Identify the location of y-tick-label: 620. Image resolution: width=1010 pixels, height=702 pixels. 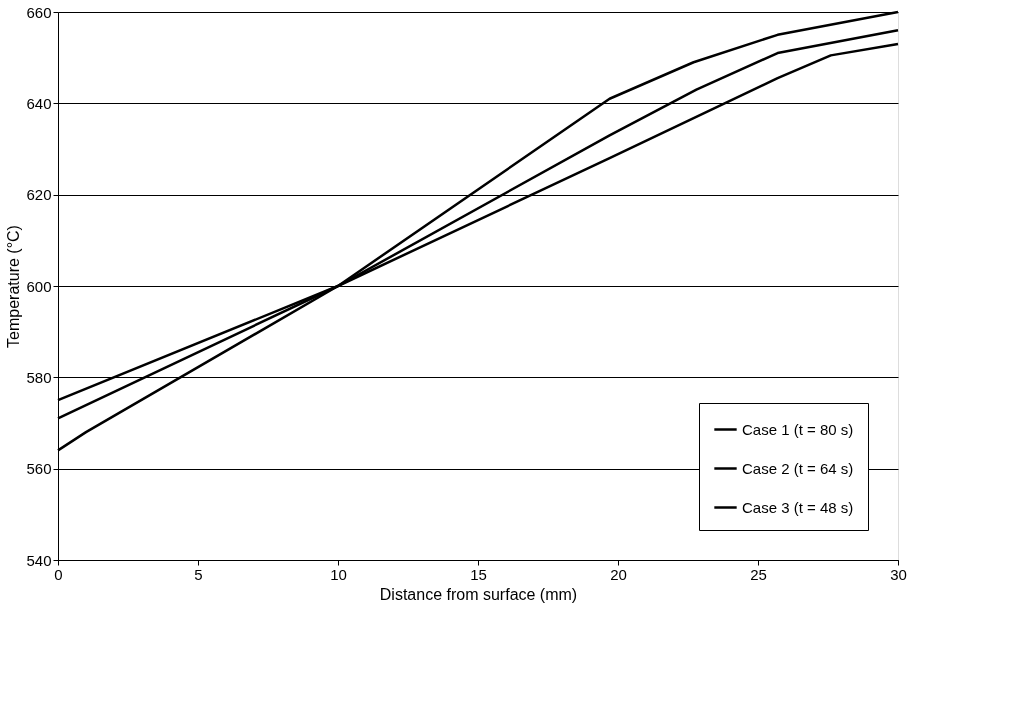
(39, 195).